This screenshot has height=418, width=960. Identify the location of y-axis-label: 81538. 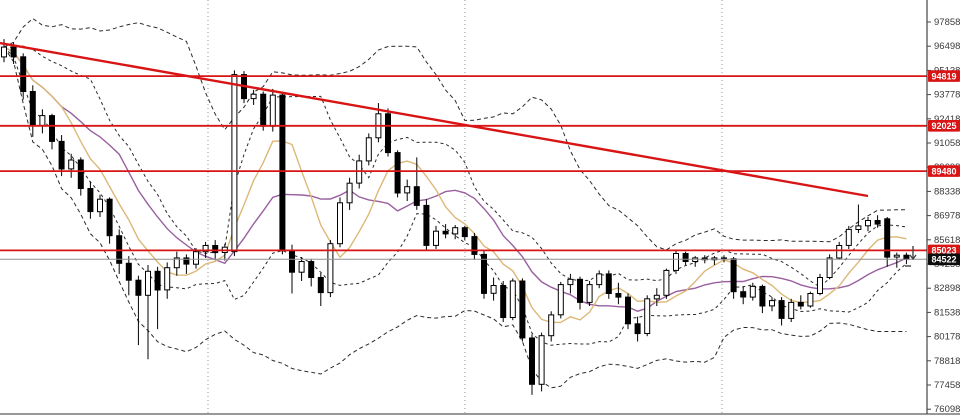
(947, 312).